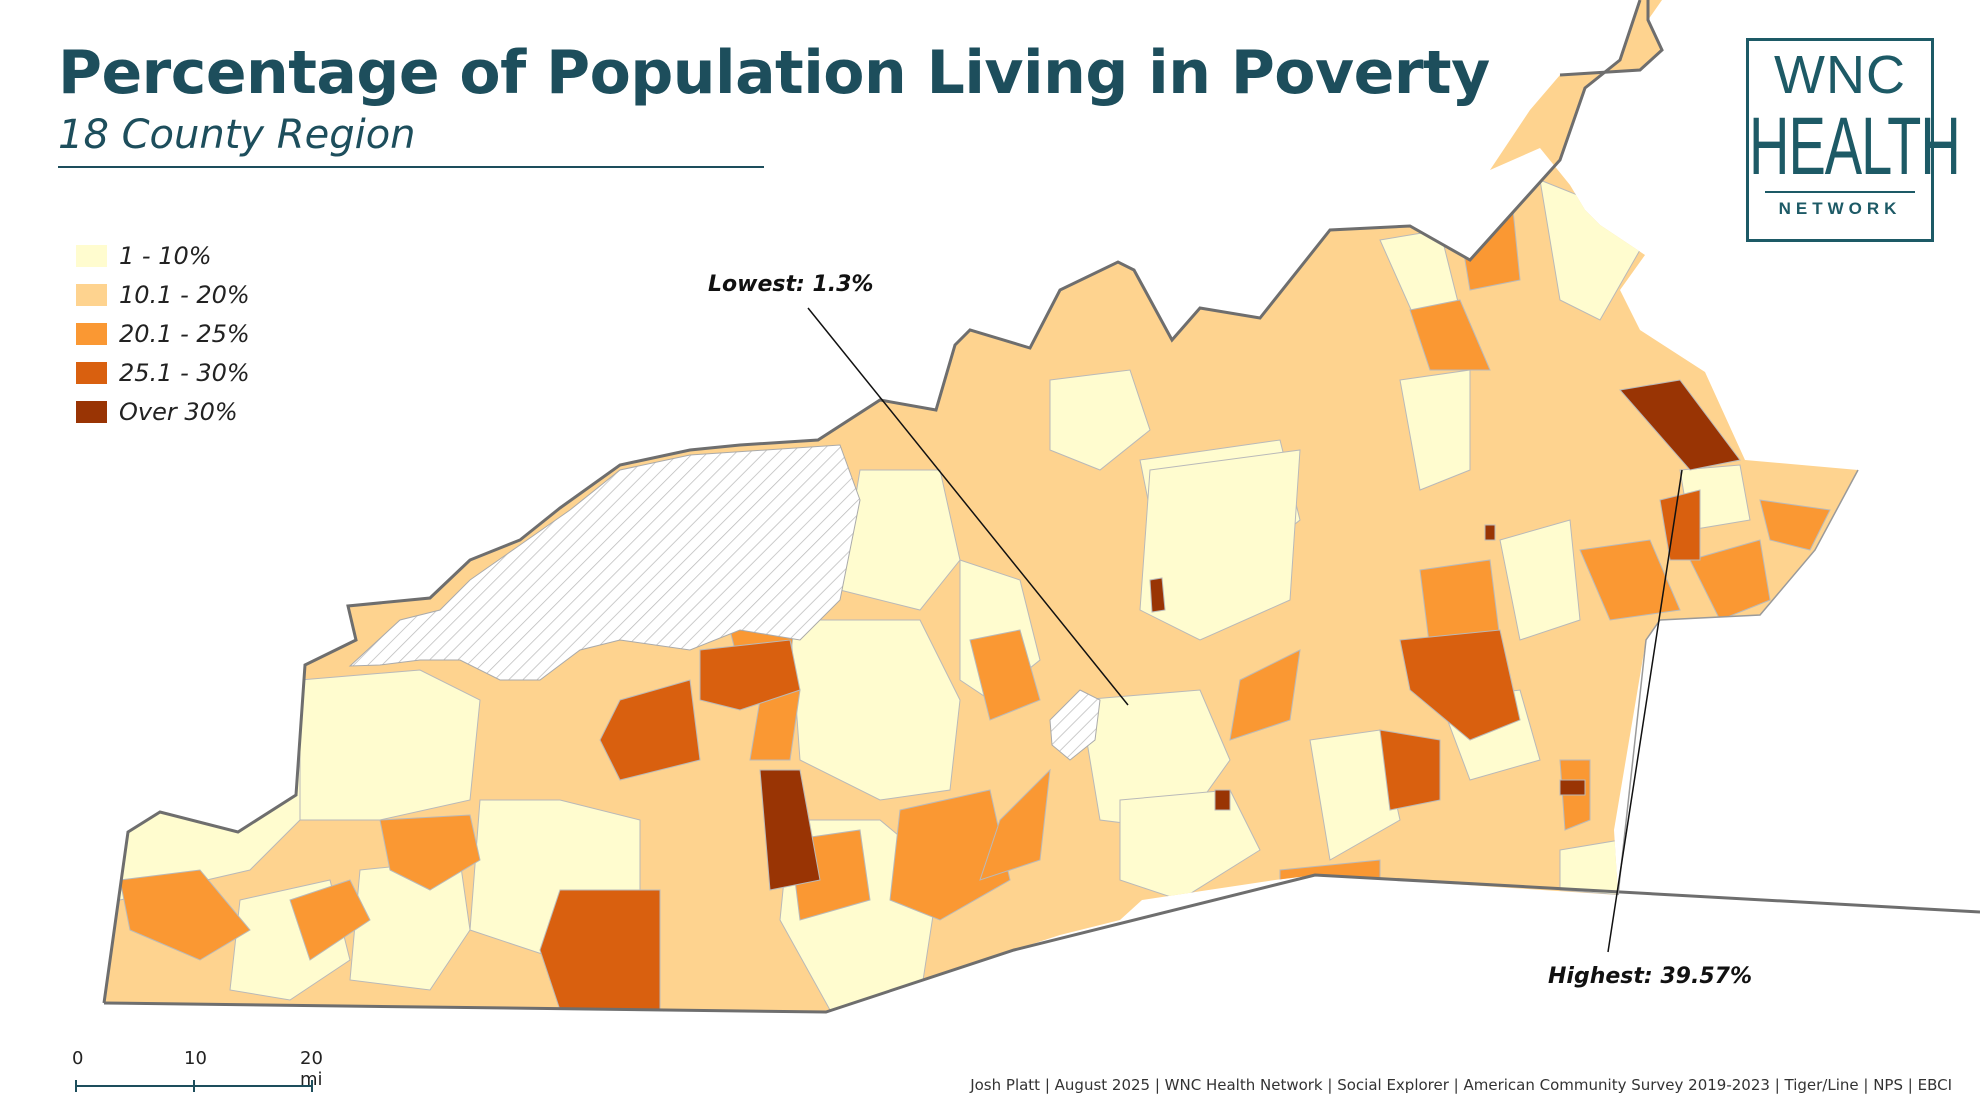 This screenshot has height=1116, width=1980. Describe the element at coordinates (311, 1069) in the screenshot. I see `scale-tick-20: 20 mi` at that location.